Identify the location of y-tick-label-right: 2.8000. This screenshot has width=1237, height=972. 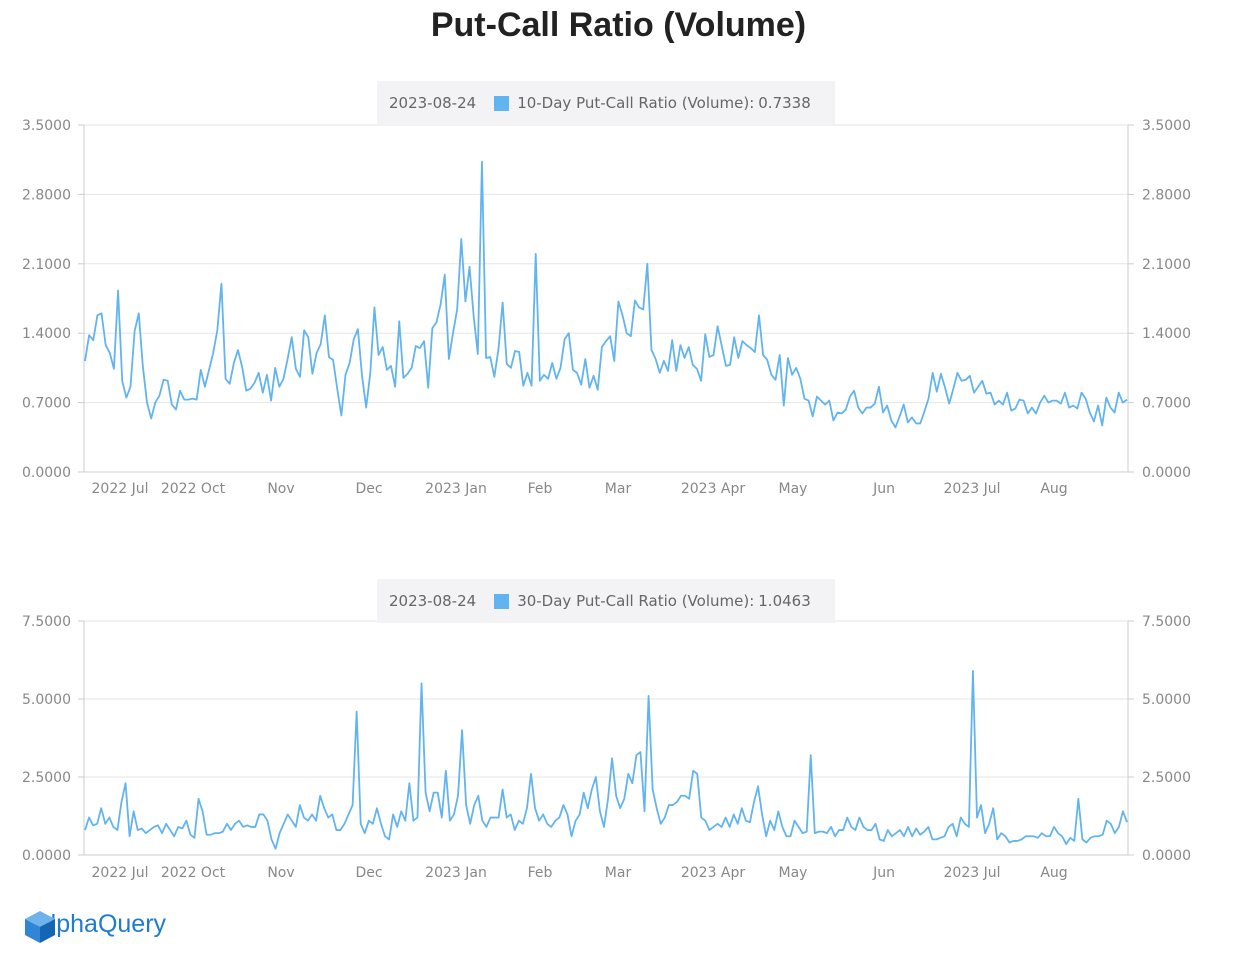
(1166, 195).